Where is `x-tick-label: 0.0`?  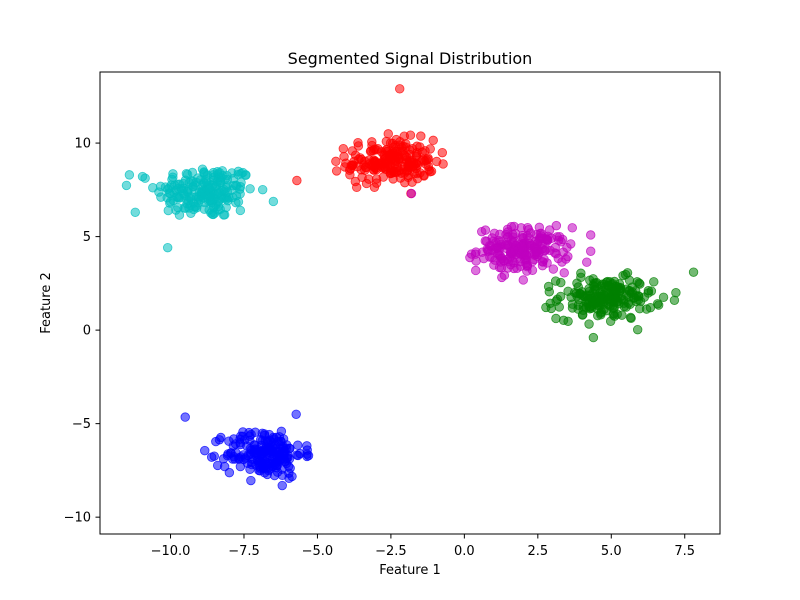
x-tick-label: 0.0 is located at coordinates (464, 551).